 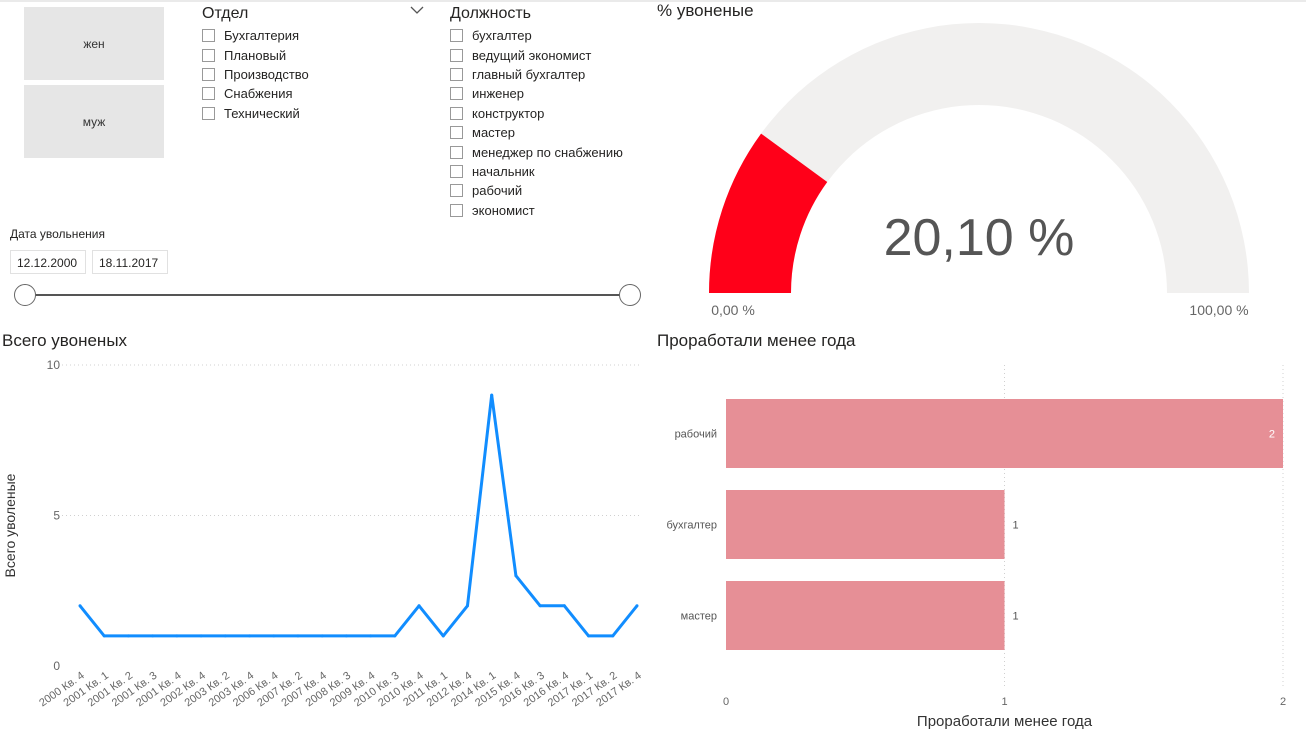 What do you see at coordinates (536, 93) in the screenshot?
I see `position-option: инженер` at bounding box center [536, 93].